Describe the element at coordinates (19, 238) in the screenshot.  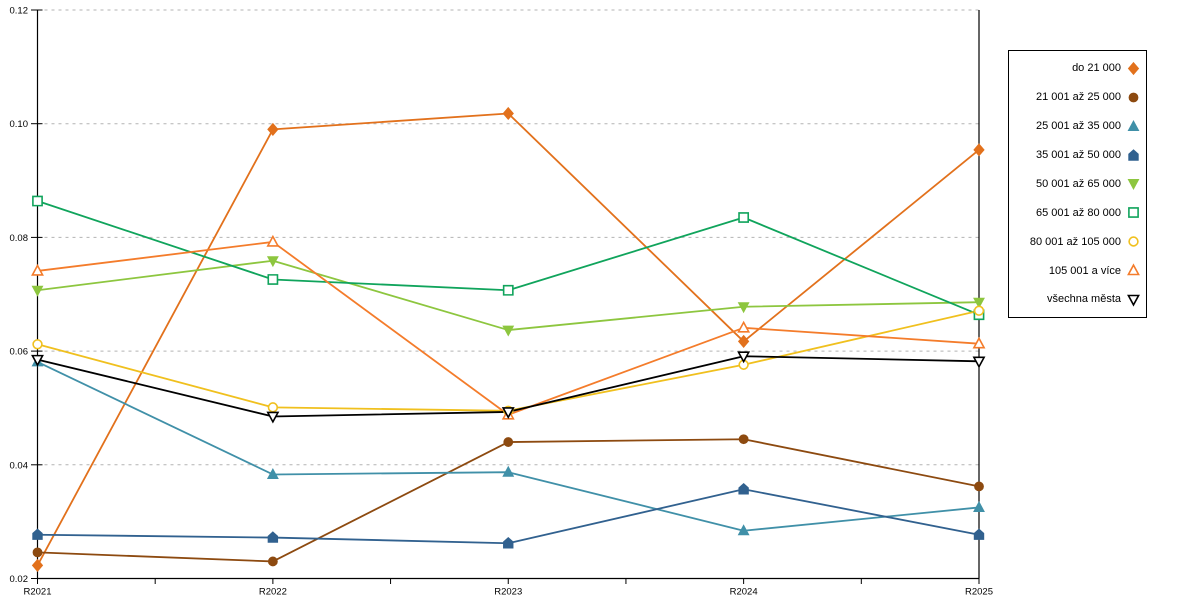
I see `y-tick-label: 0.08` at that location.